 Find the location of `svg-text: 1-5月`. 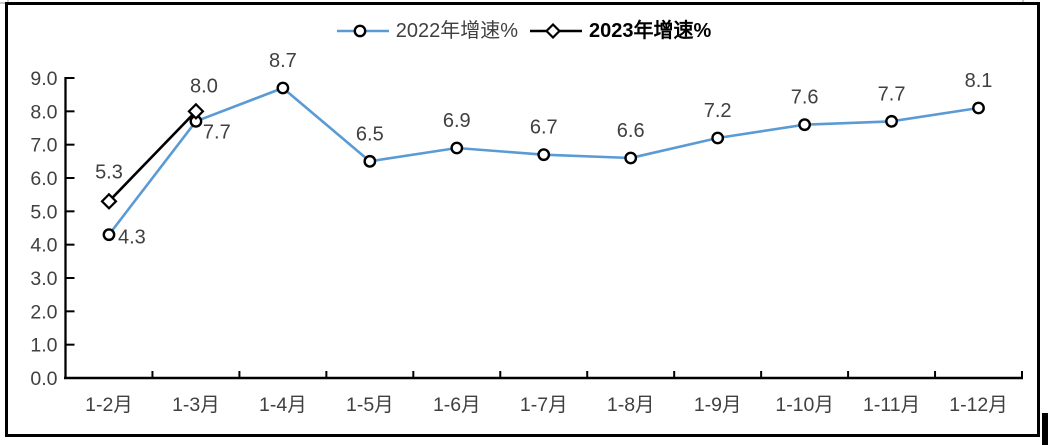

svg-text: 1-5月 is located at coordinates (370, 405).